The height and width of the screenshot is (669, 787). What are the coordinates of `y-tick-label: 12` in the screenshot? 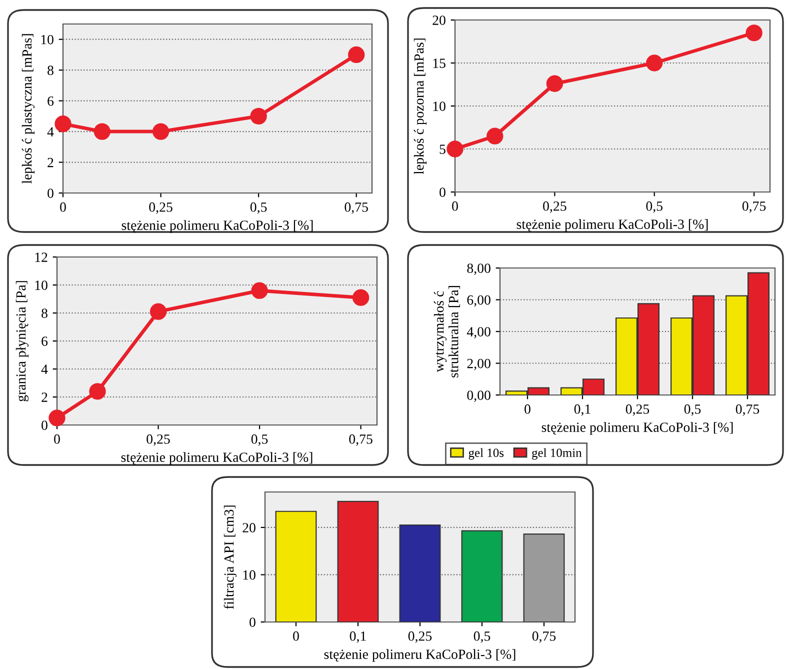 It's located at (41, 257).